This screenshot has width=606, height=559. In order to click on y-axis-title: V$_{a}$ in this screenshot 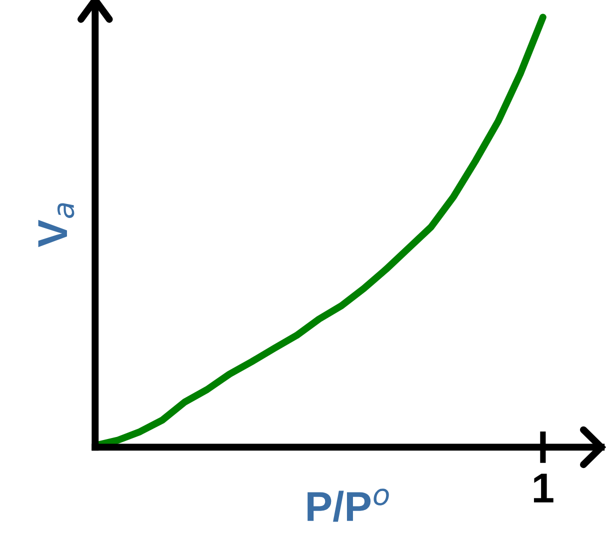, I will do `click(56, 225)`.